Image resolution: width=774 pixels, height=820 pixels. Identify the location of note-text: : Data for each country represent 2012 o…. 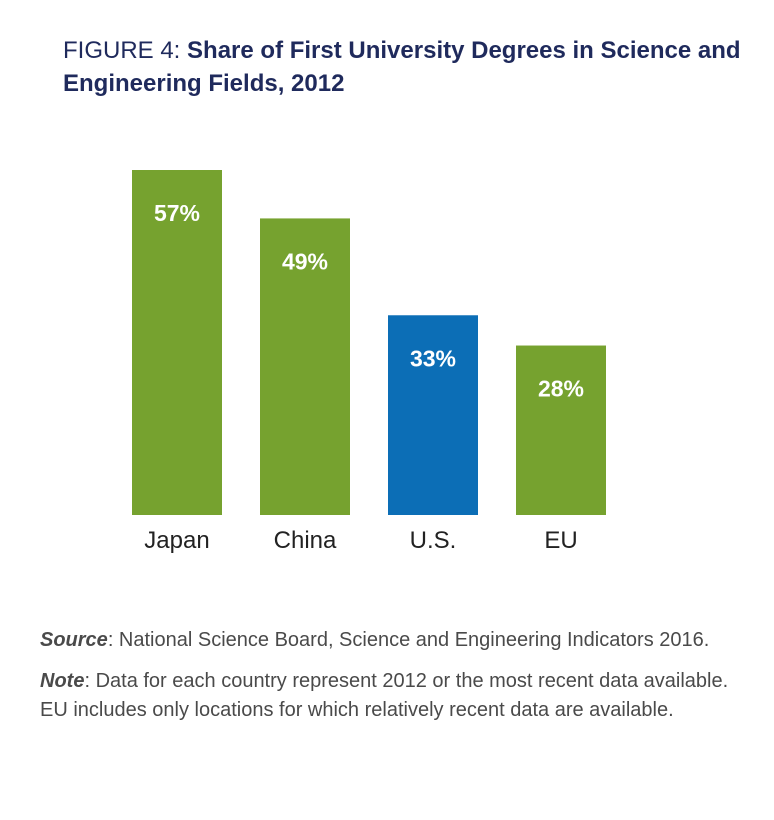
(384, 695).